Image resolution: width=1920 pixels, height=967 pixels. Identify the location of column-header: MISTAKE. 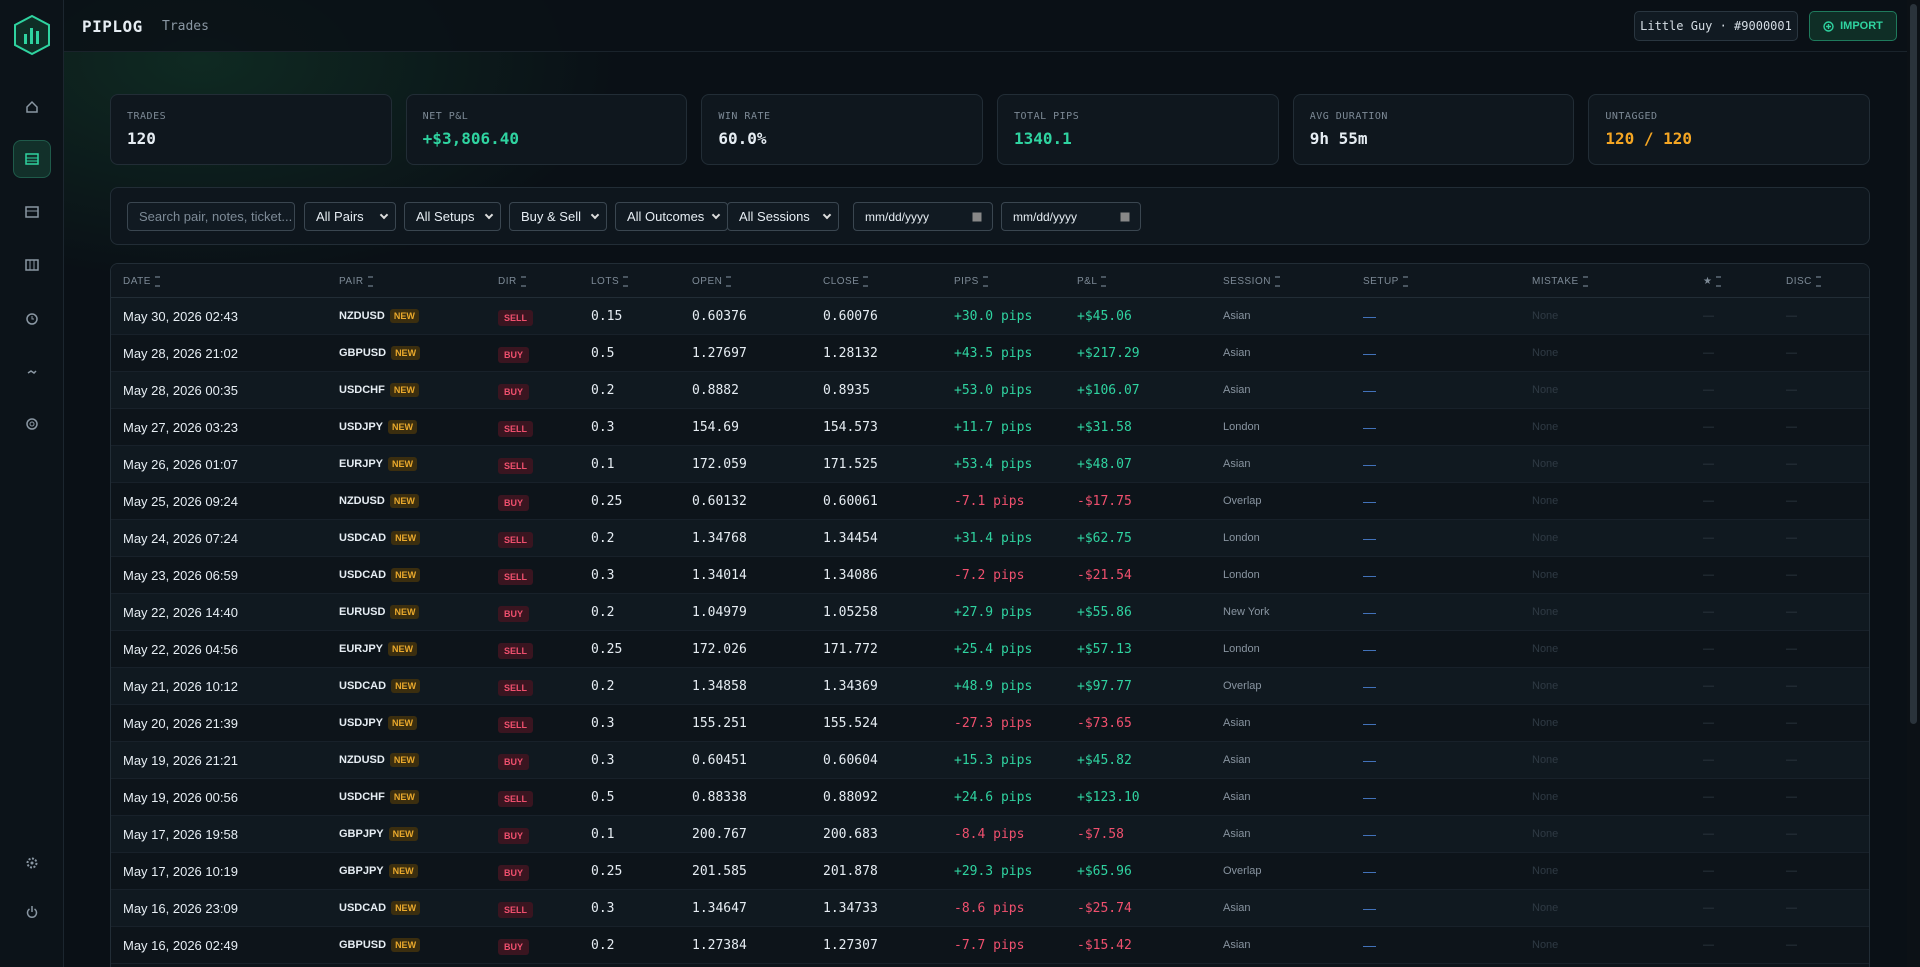
(1560, 281).